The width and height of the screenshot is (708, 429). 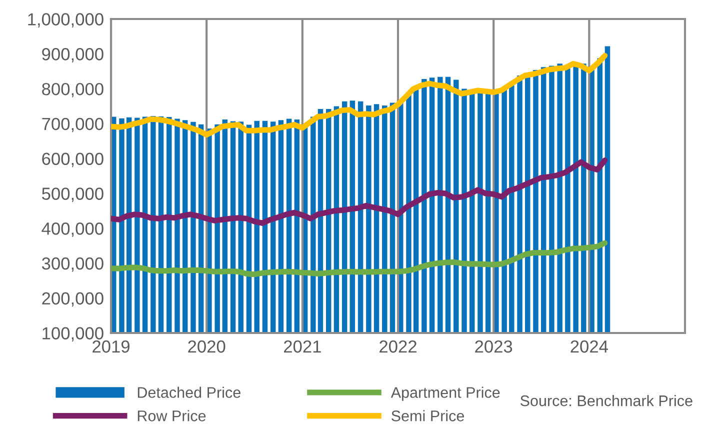 I want to click on x-tick-label: 2020, so click(x=207, y=346).